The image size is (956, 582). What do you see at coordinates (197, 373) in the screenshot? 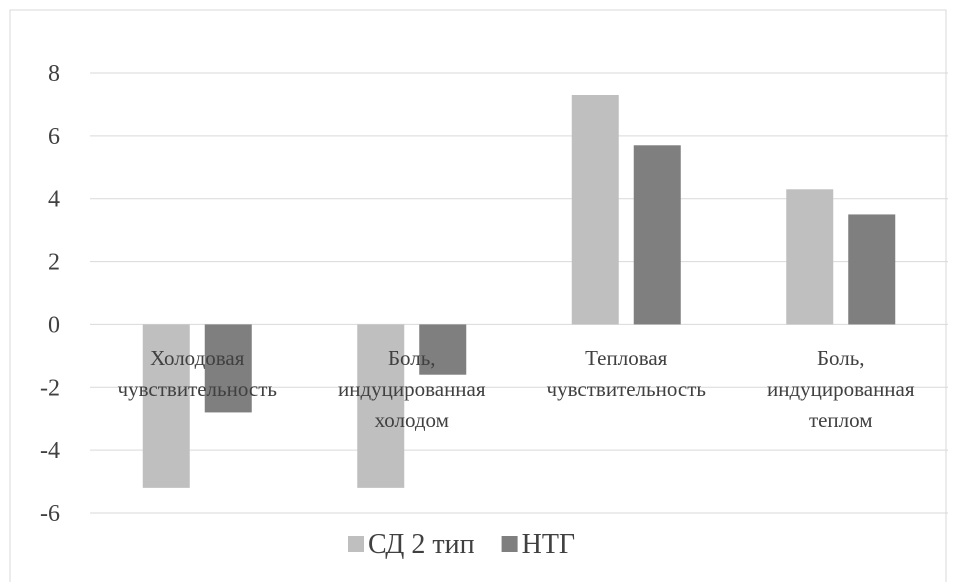
I see `category-label: Холодовая чувствительность` at bounding box center [197, 373].